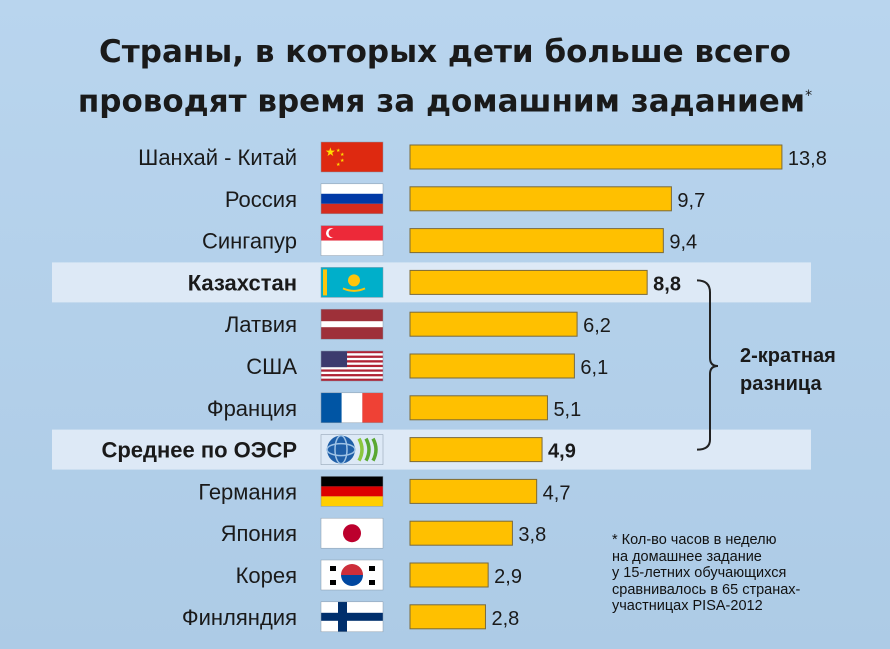  Describe the element at coordinates (217, 157) in the screenshot. I see `category-label: Шанхай - Китай` at that location.